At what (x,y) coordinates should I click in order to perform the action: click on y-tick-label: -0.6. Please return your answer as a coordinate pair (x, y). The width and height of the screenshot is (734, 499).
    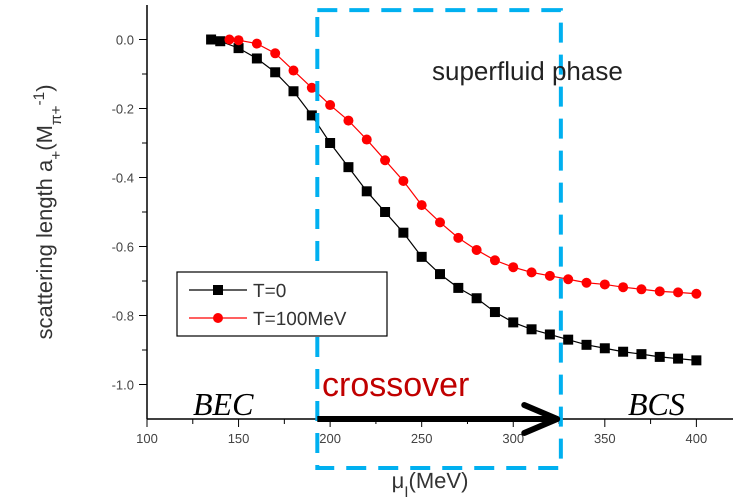
    Looking at the image, I should click on (123, 247).